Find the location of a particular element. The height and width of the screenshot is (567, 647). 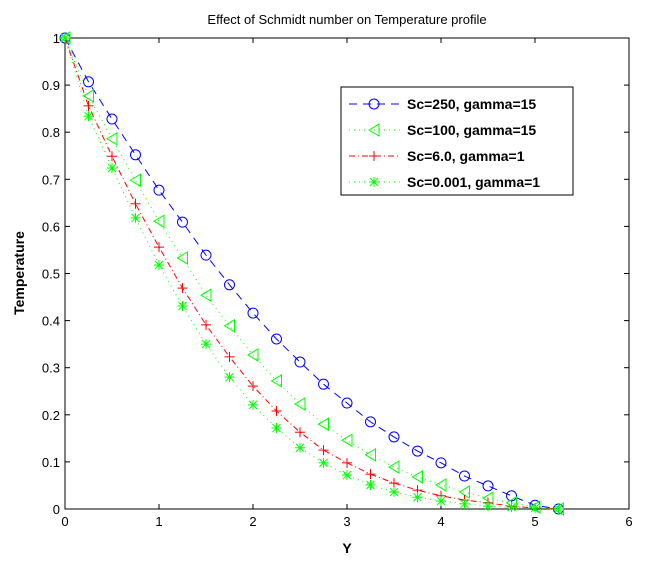

x-tick-label: 6 is located at coordinates (628, 521).